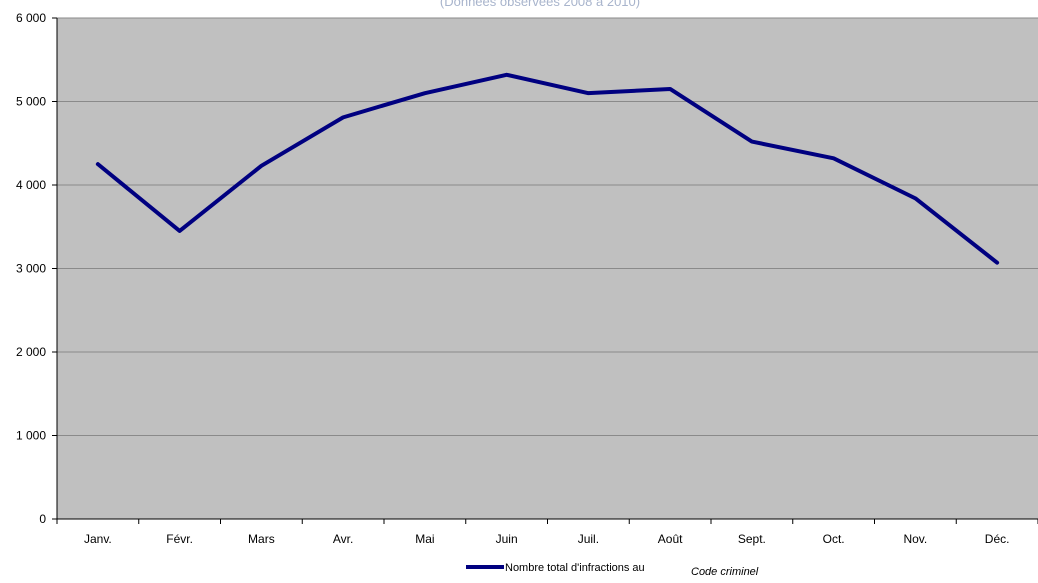  What do you see at coordinates (42, 519) in the screenshot?
I see `y-tick-label: 0` at bounding box center [42, 519].